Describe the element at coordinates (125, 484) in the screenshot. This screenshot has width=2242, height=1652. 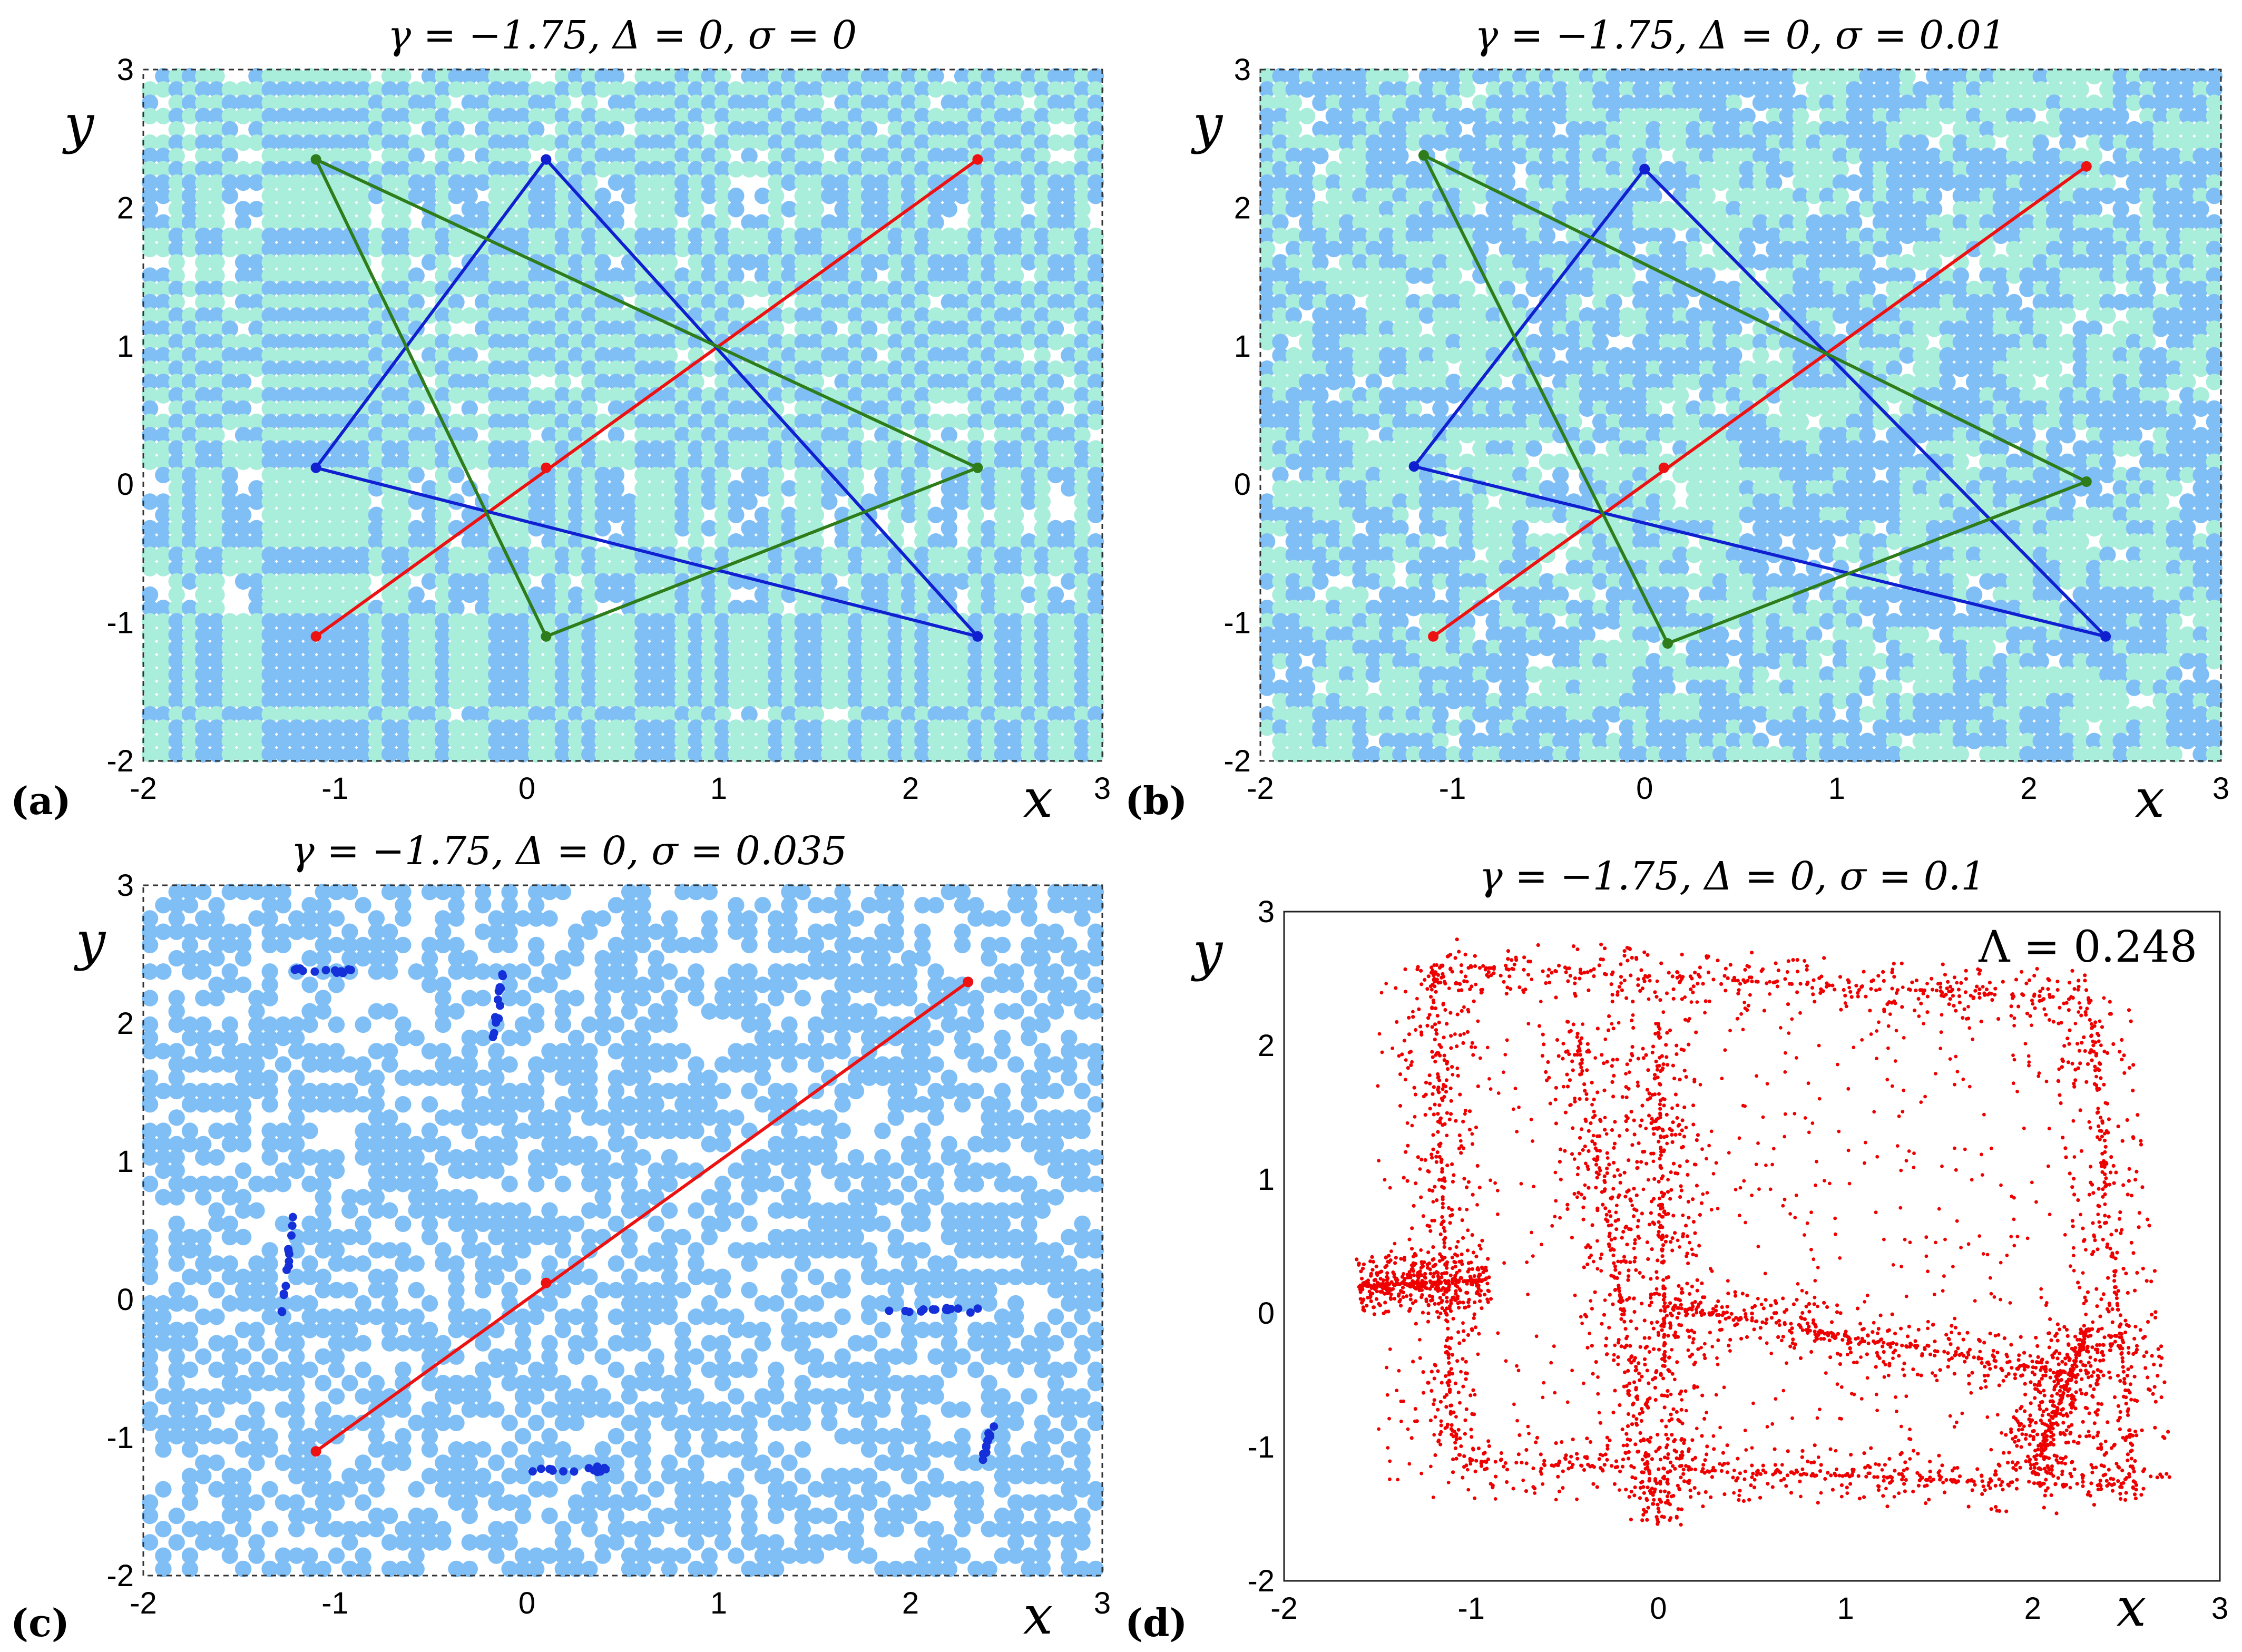
I see `y-tick-label: 0` at that location.